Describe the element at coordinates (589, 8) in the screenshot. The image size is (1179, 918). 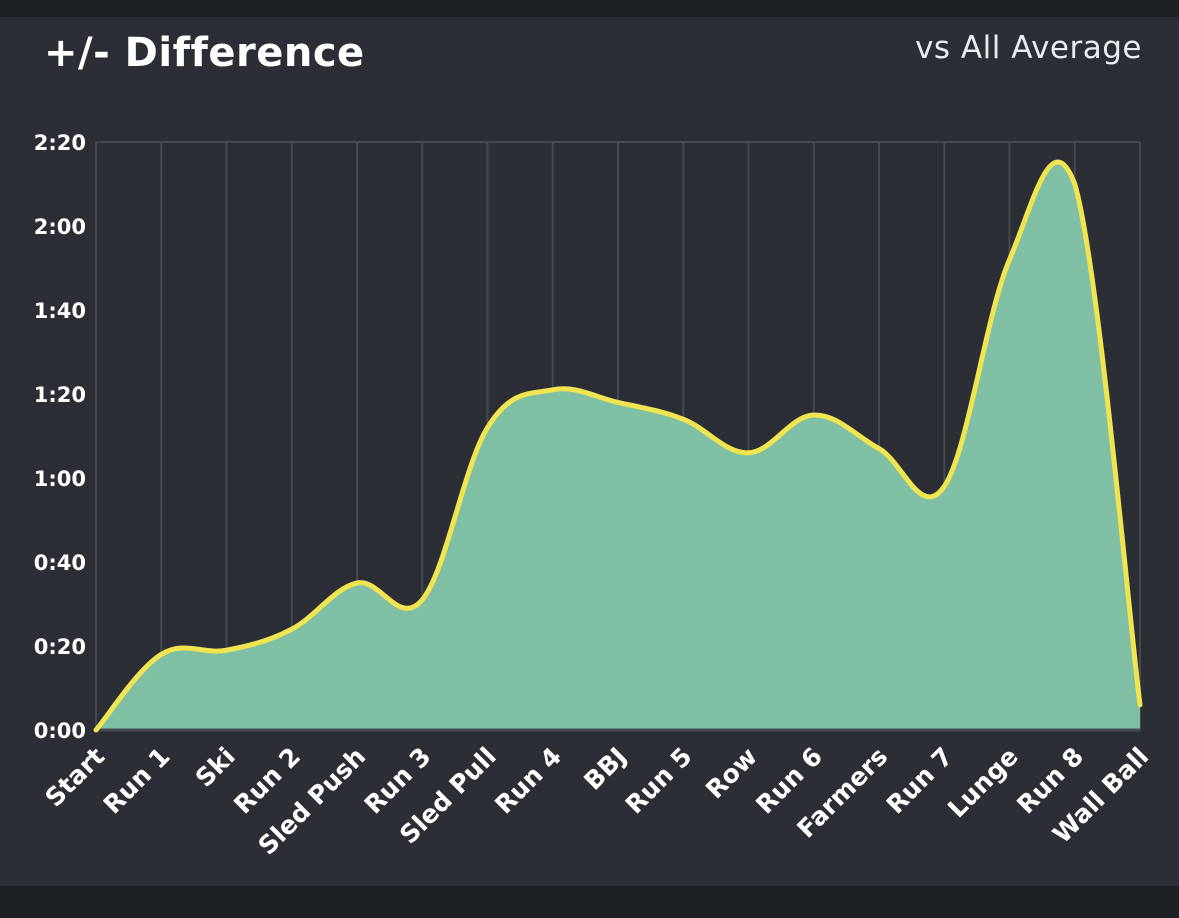
I see `top-band` at that location.